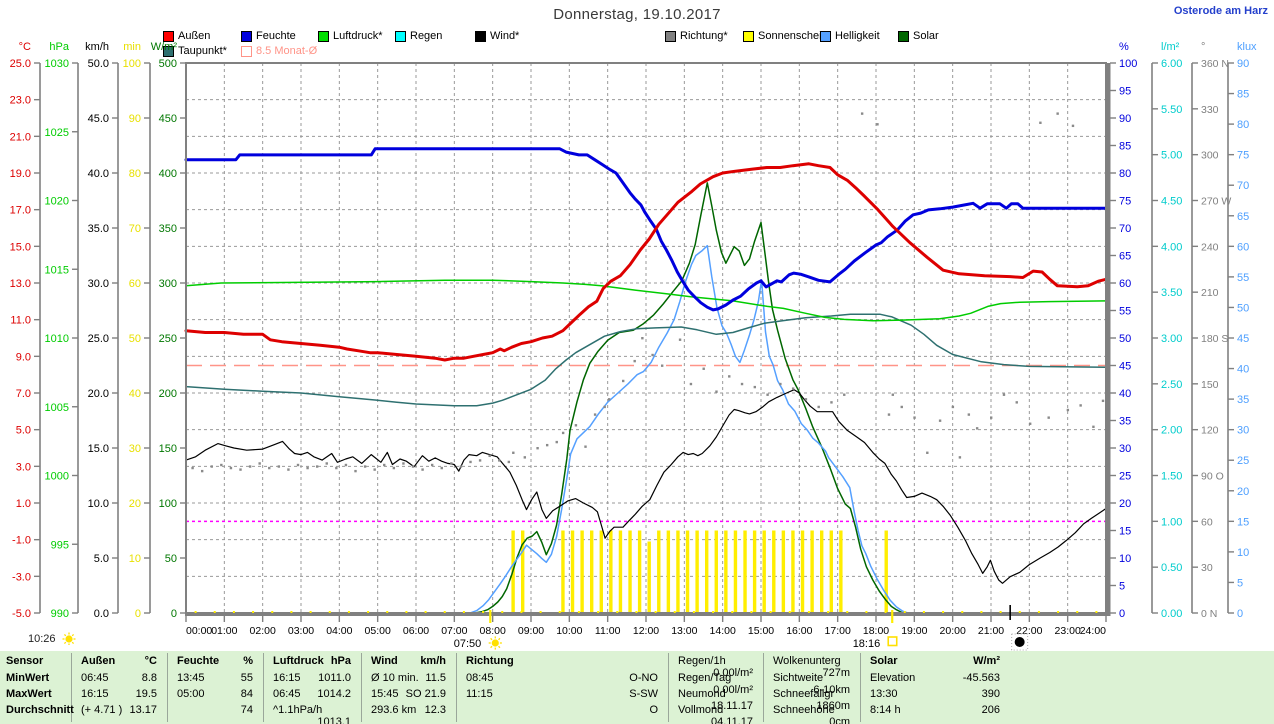 This screenshot has height=724, width=1274. What do you see at coordinates (263, 631) in the screenshot?
I see `x-tick-label: 02:00` at bounding box center [263, 631].